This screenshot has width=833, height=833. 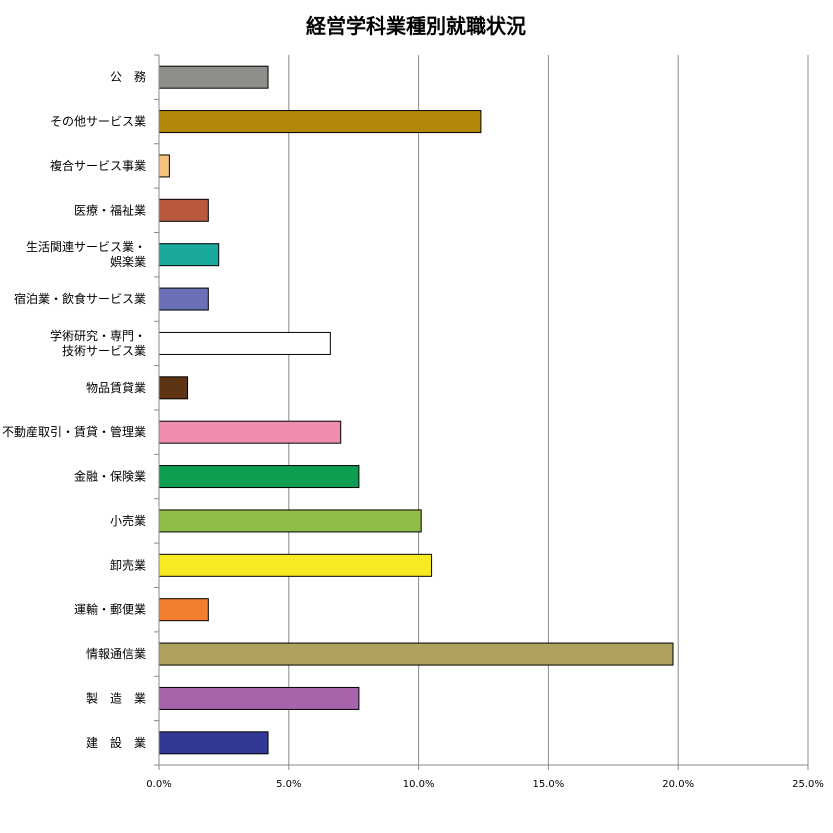 I want to click on category-label: 情報通信業, so click(x=116, y=654).